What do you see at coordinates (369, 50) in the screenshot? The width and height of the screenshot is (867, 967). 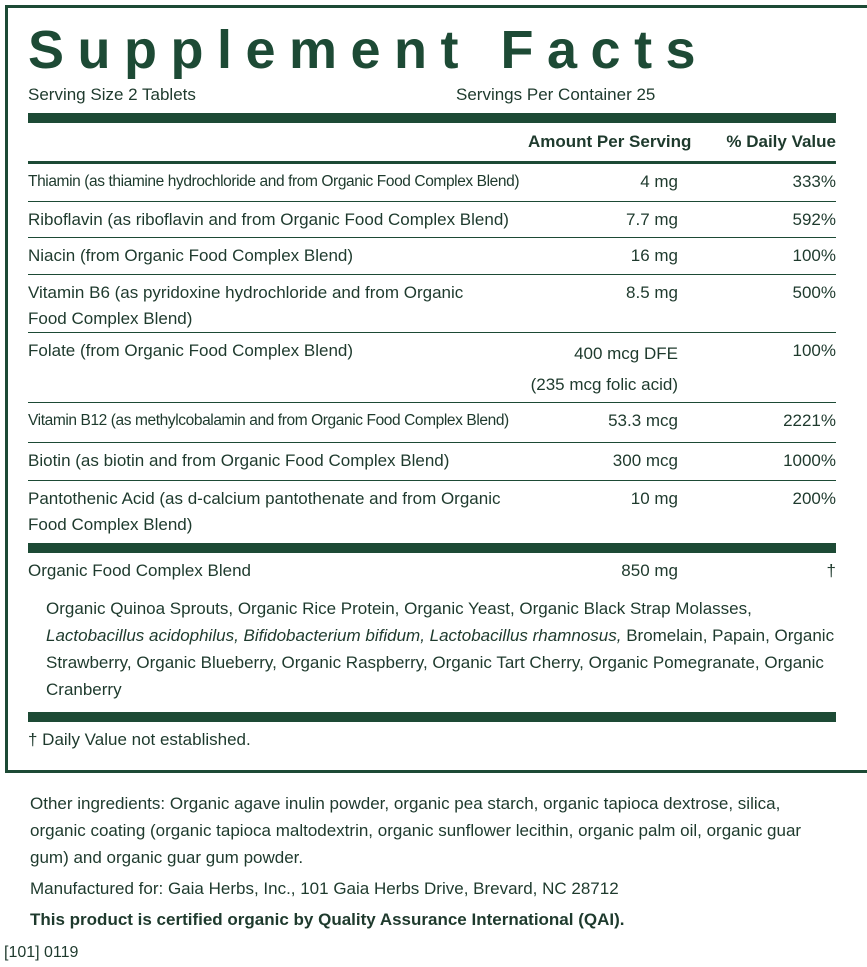 I see `title: Supplement Facts` at bounding box center [369, 50].